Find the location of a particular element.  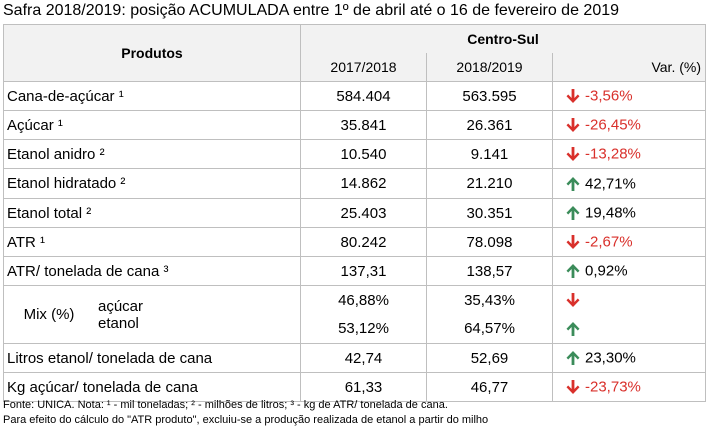

var-cell: -2,67% is located at coordinates (629, 242).